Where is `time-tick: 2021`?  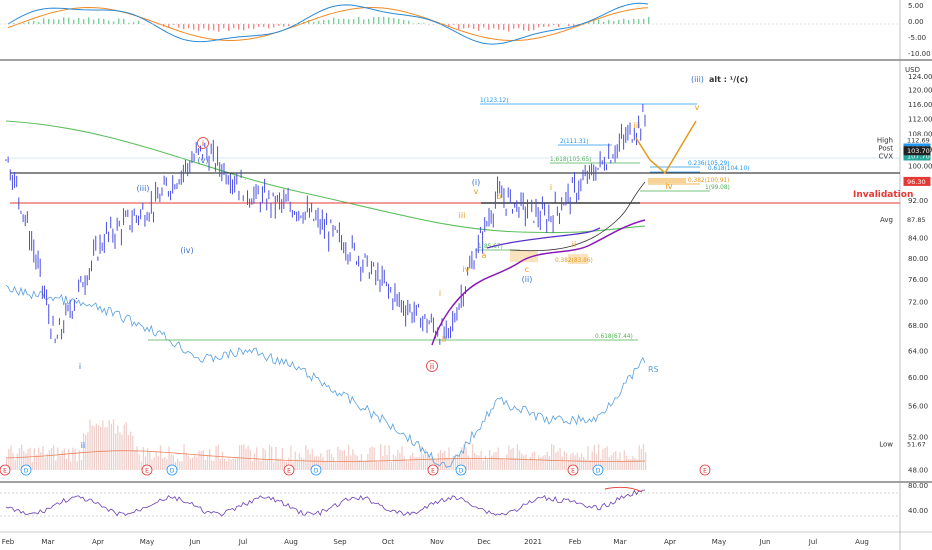 time-tick: 2021 is located at coordinates (533, 542).